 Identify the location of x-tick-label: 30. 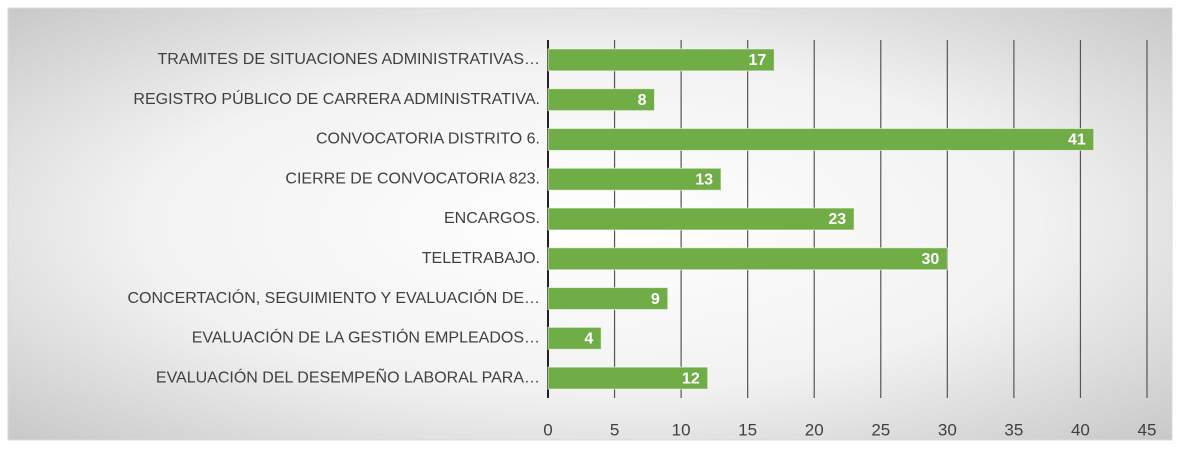
(947, 429).